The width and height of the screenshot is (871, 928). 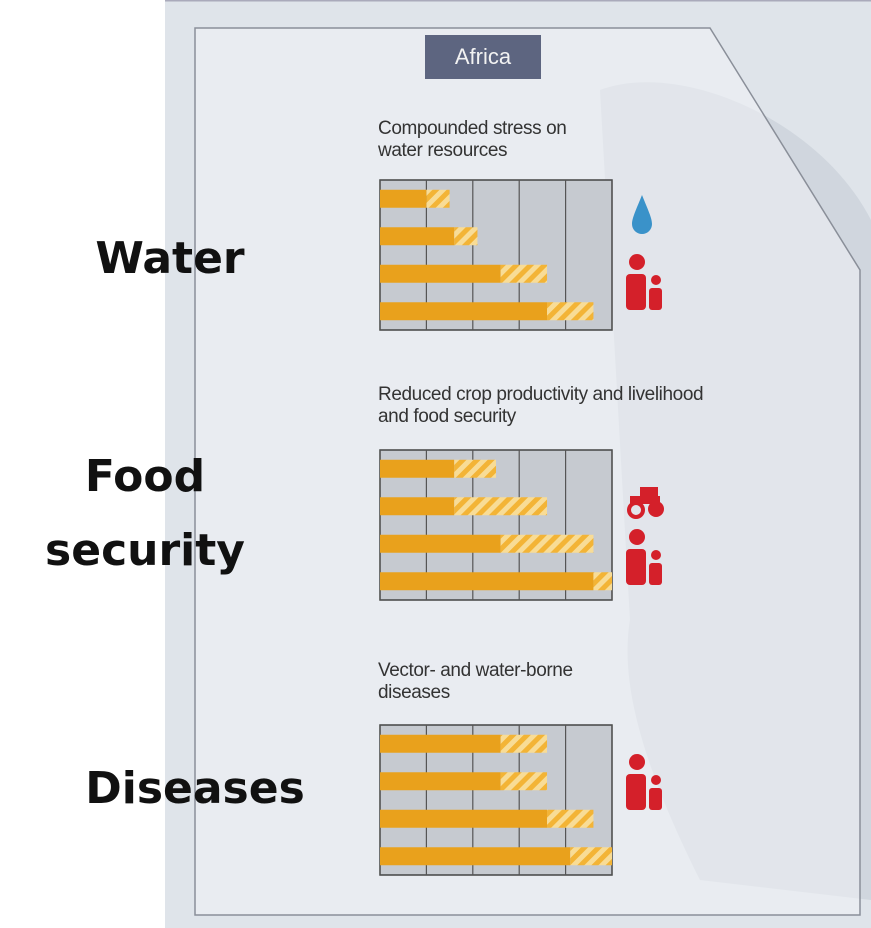 What do you see at coordinates (475, 681) in the screenshot?
I see `chart-title: Vector- and water-borne diseases` at bounding box center [475, 681].